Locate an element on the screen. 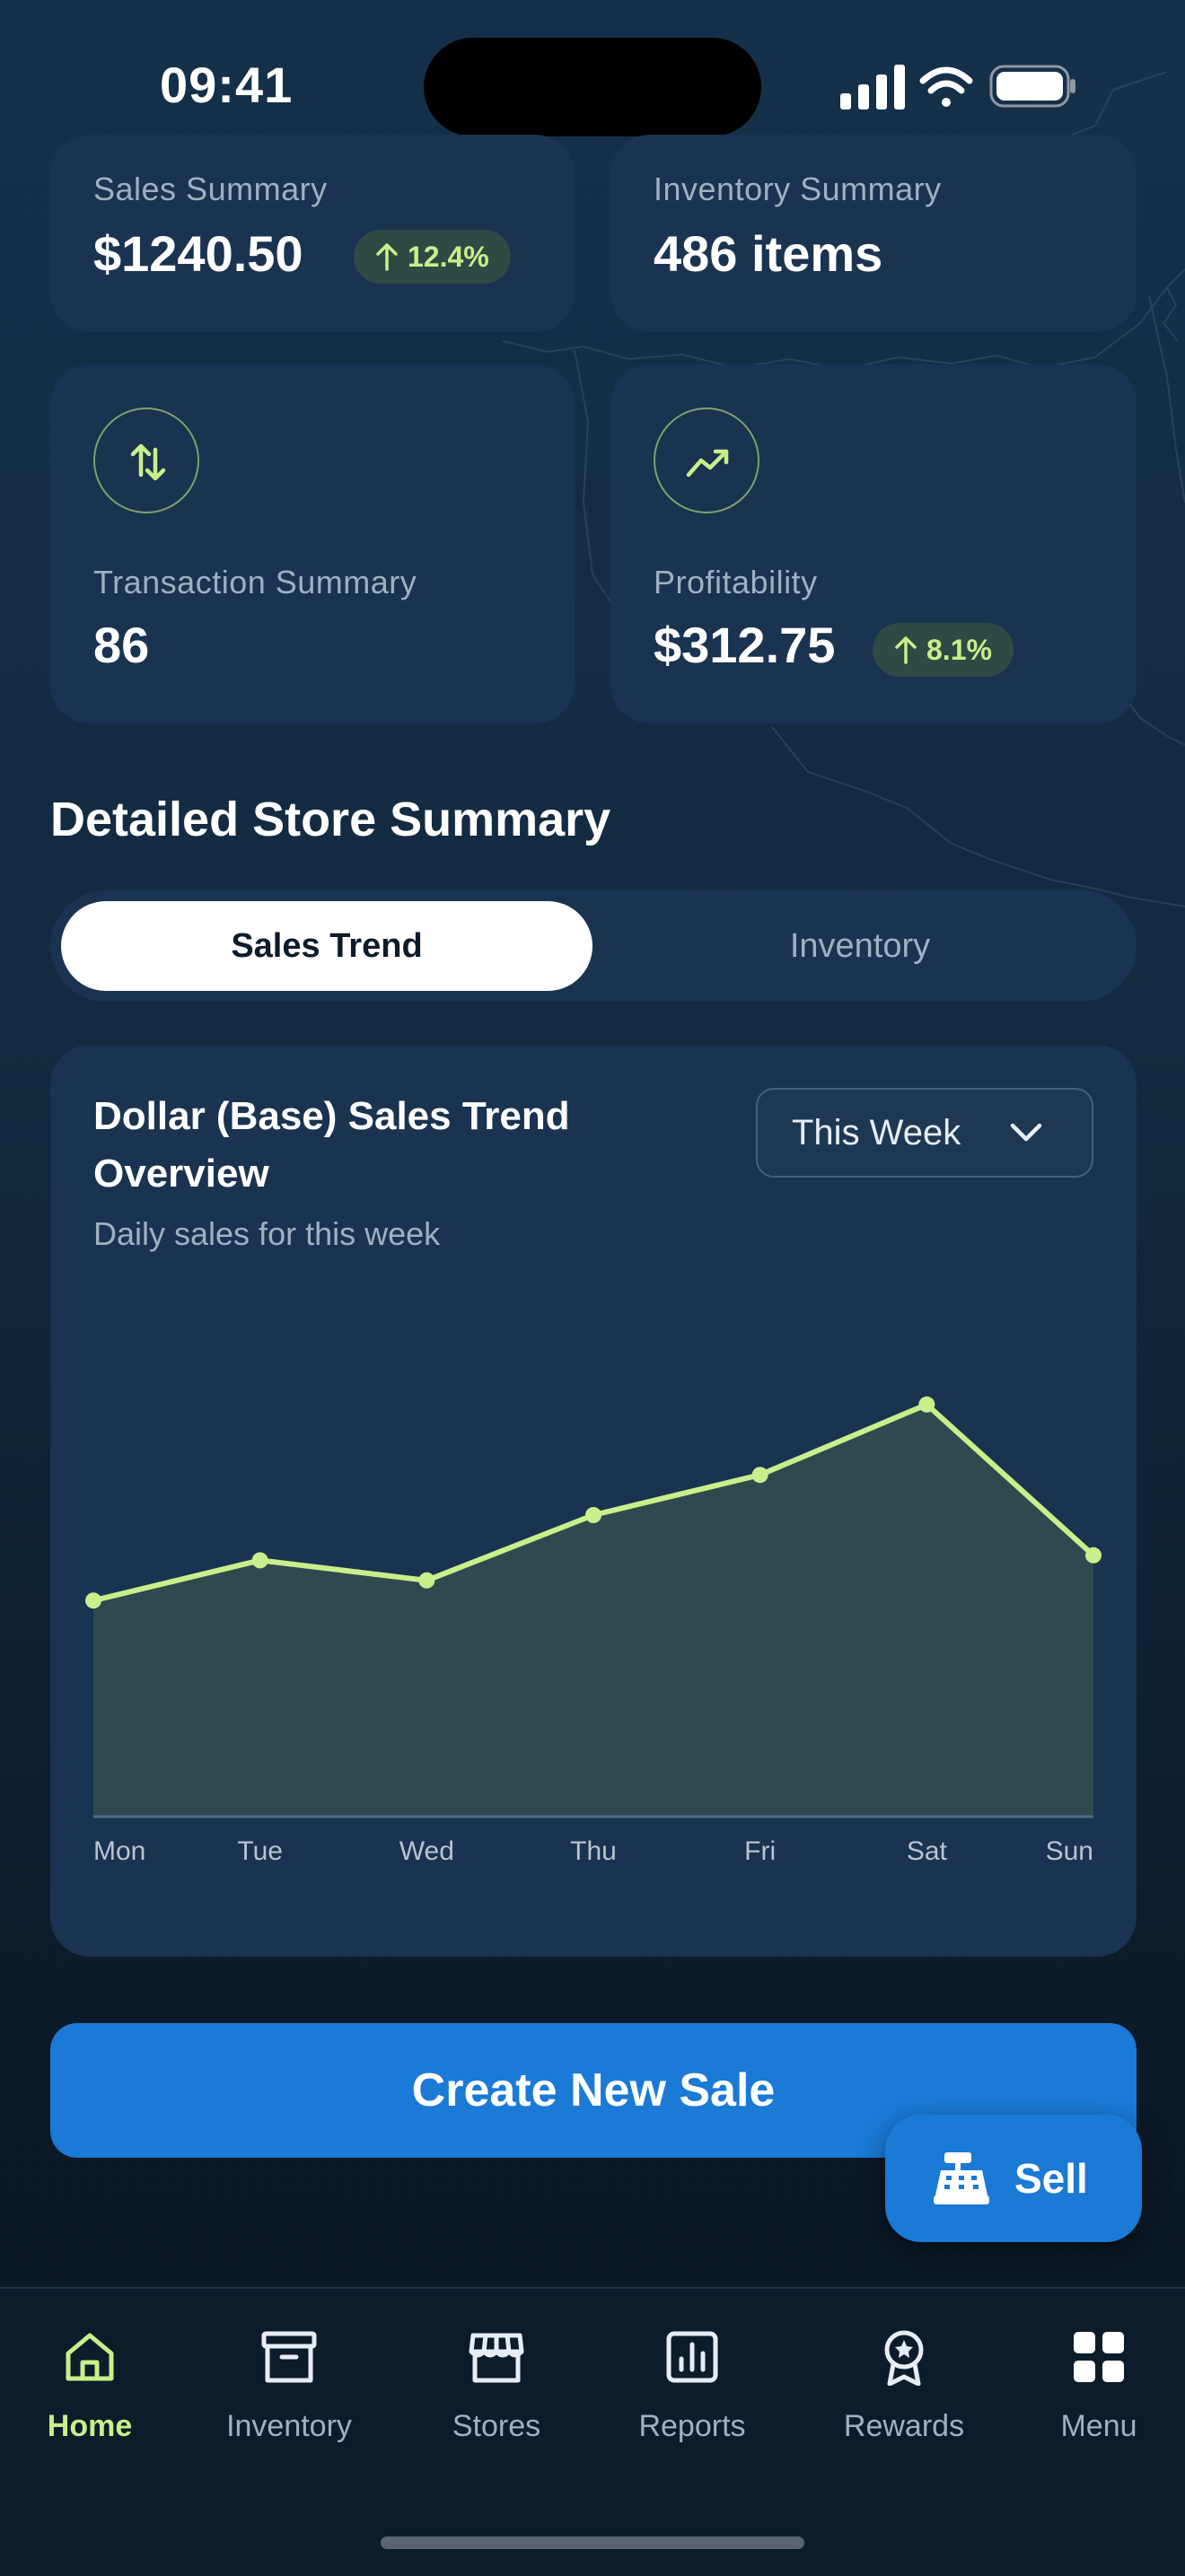  tab-stores: Stores is located at coordinates (496, 2400).